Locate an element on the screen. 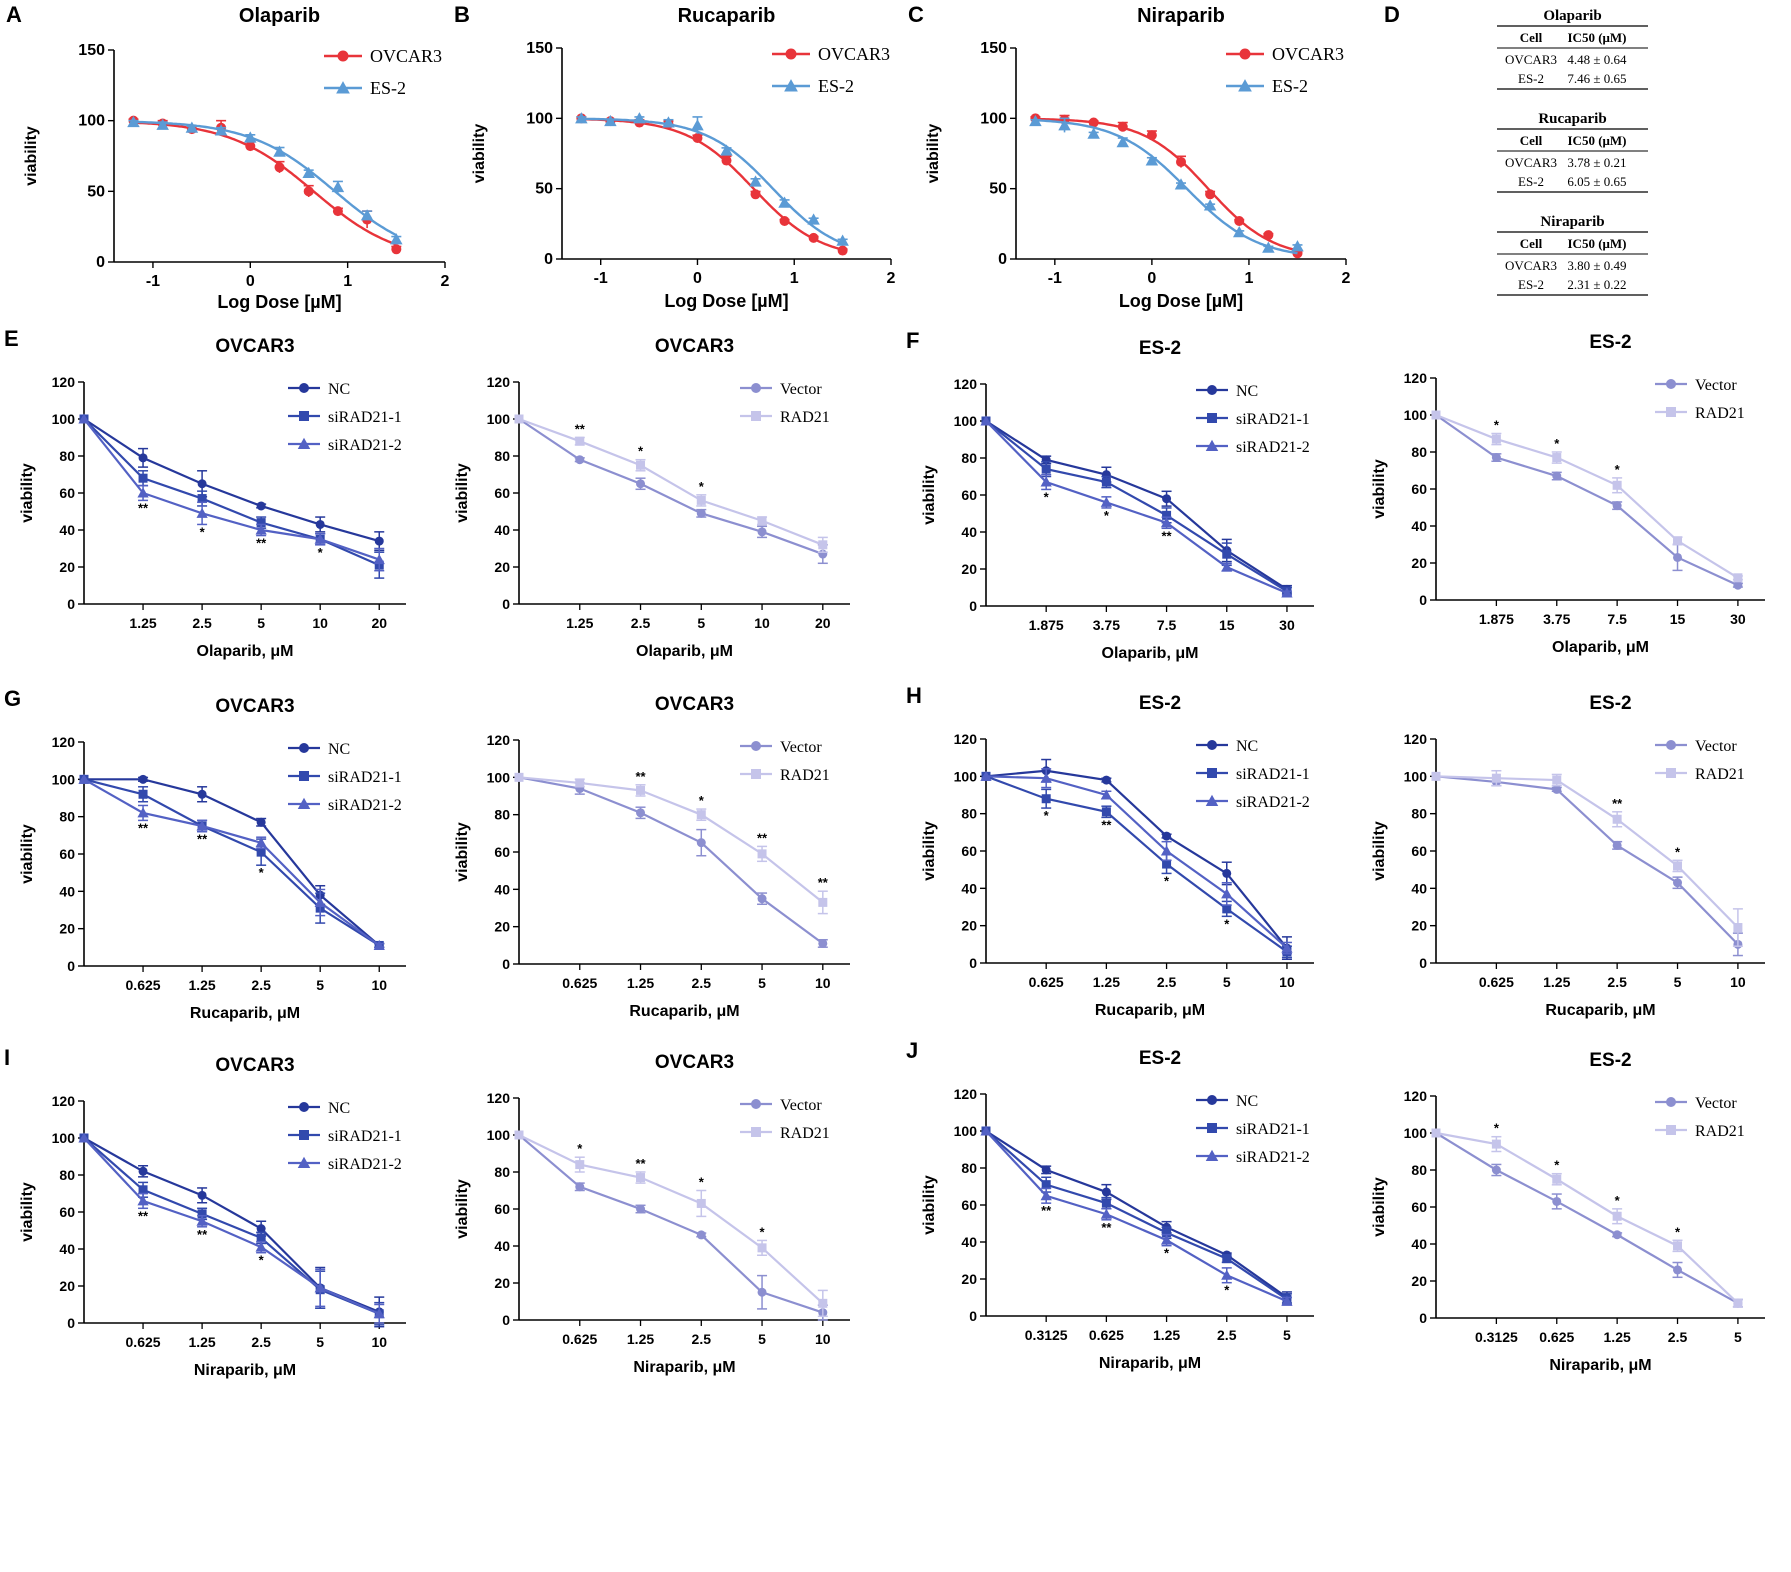 This screenshot has width=1791, height=1572. panel-a-ytick-label: 100 is located at coordinates (91, 121).